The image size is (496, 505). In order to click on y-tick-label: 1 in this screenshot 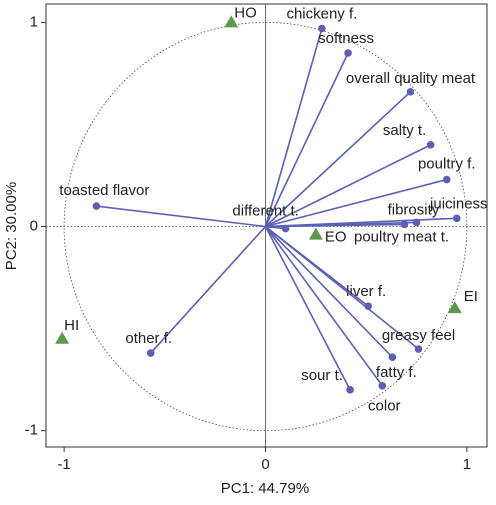, I will do `click(34, 21)`.